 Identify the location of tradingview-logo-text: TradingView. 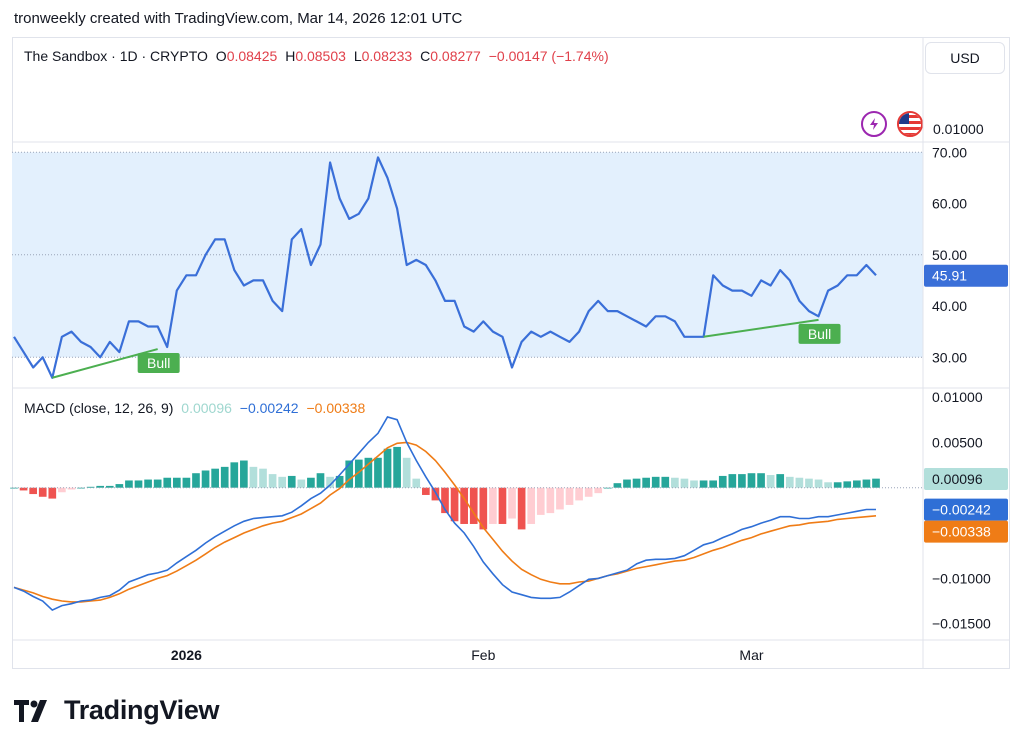
(142, 710).